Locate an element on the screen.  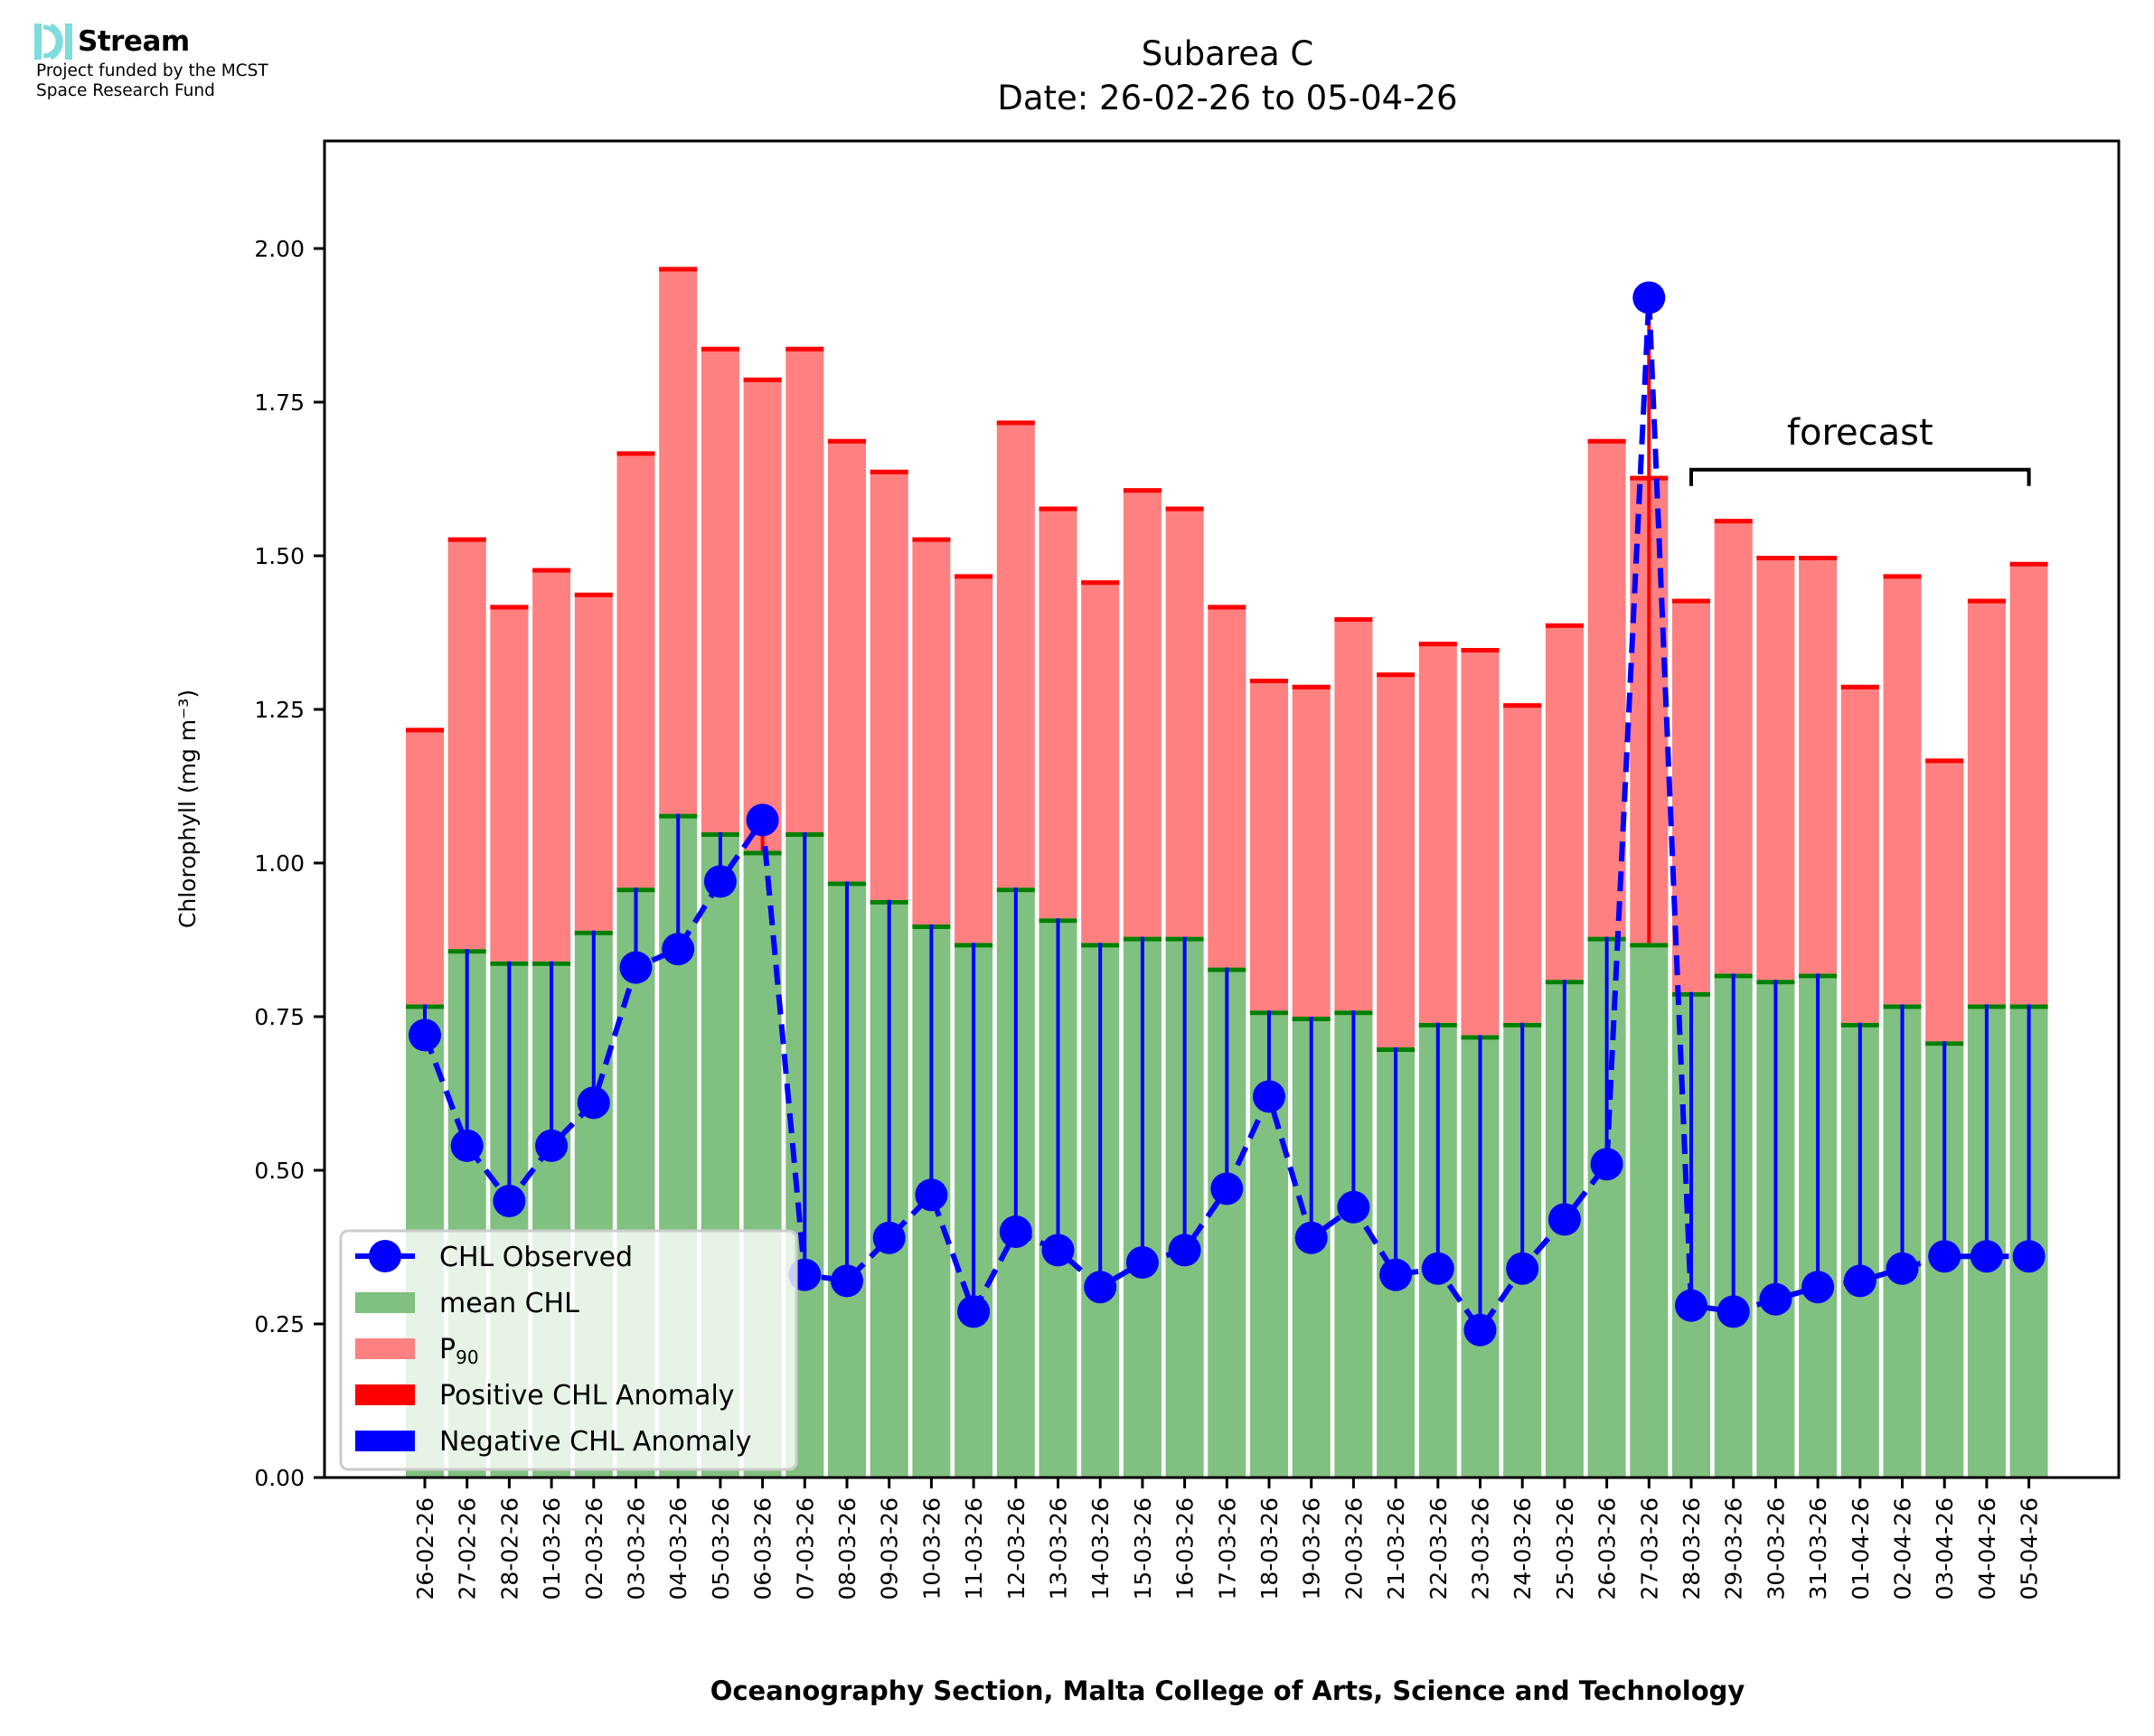
x-tick-label: 17-03-26 is located at coordinates (1227, 1548).